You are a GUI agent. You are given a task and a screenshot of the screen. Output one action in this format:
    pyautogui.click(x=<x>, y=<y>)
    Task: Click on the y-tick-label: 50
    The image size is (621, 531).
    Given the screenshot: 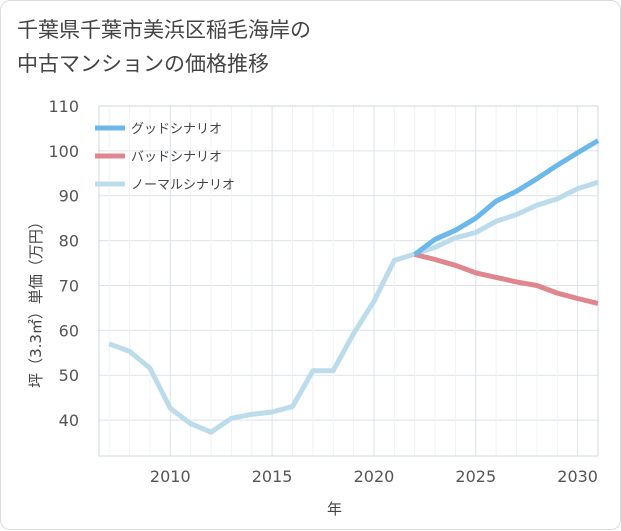 What is the action you would take?
    pyautogui.click(x=69, y=375)
    